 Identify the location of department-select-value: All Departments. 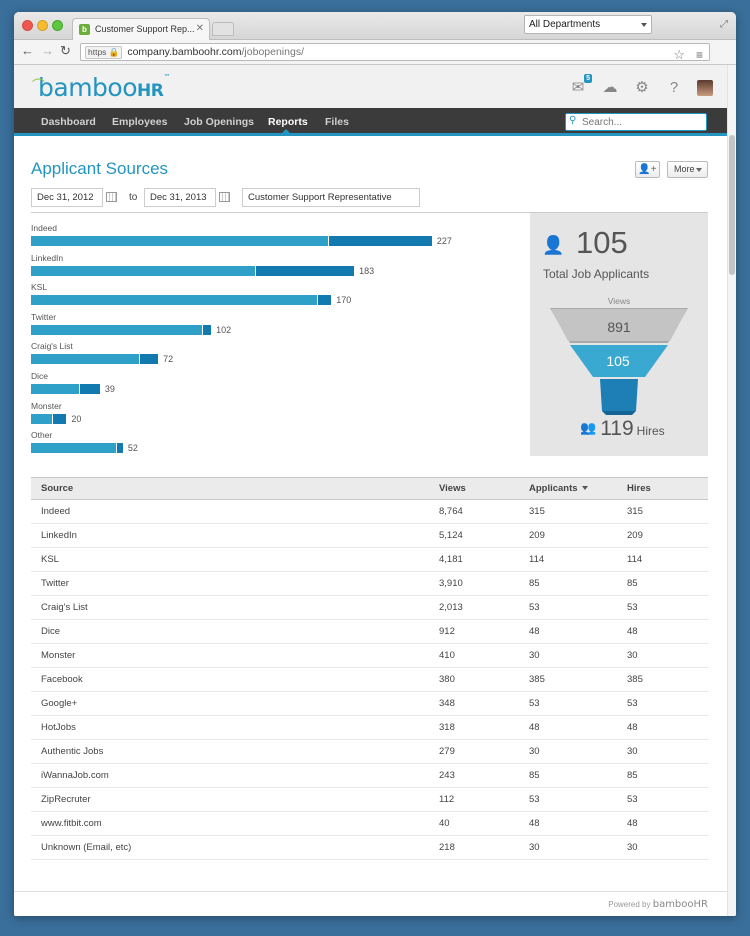
(565, 24).